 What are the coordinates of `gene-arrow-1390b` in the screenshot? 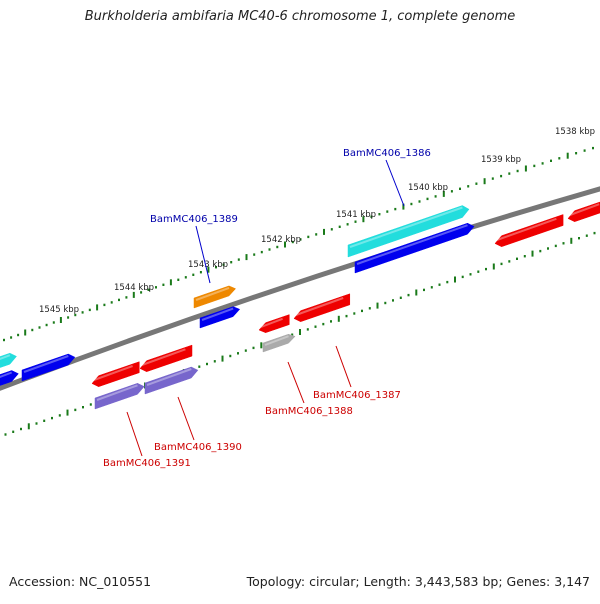 It's located at (115, 374).